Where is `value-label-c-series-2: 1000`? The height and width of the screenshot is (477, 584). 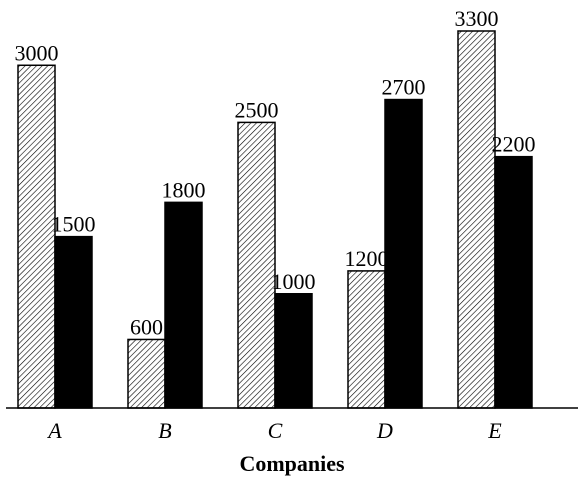 value-label-c-series-2: 1000 is located at coordinates (294, 281).